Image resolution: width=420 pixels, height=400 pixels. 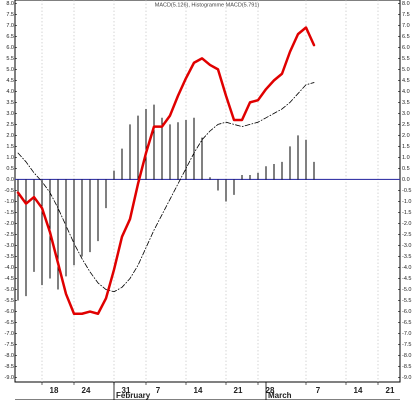 I want to click on y-tick-label-right: -5.0, so click(x=406, y=290).